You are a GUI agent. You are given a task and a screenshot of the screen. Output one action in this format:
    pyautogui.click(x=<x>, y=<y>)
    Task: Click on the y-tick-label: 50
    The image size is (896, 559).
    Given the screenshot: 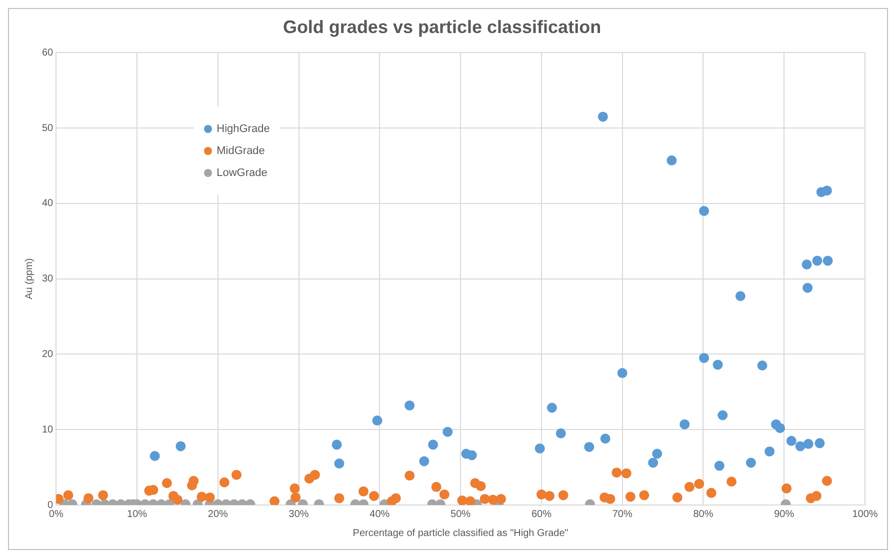 What is the action you would take?
    pyautogui.click(x=48, y=128)
    